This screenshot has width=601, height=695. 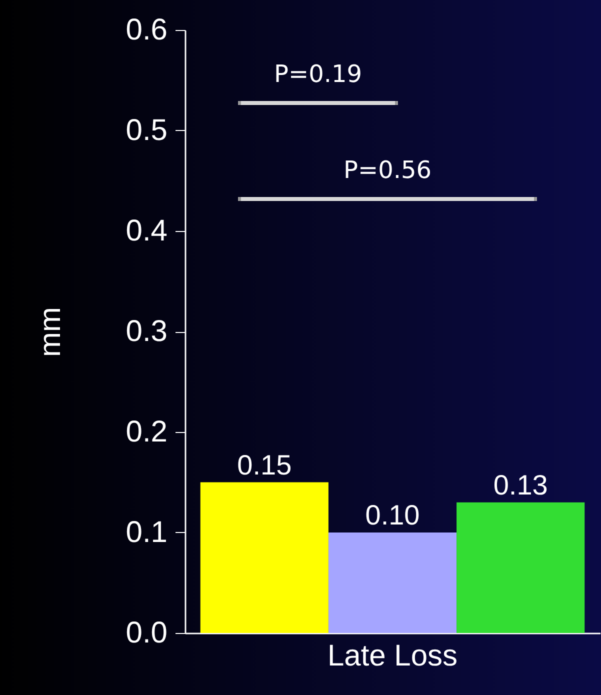 I want to click on x-tick-label: Late Loss, so click(x=392, y=656).